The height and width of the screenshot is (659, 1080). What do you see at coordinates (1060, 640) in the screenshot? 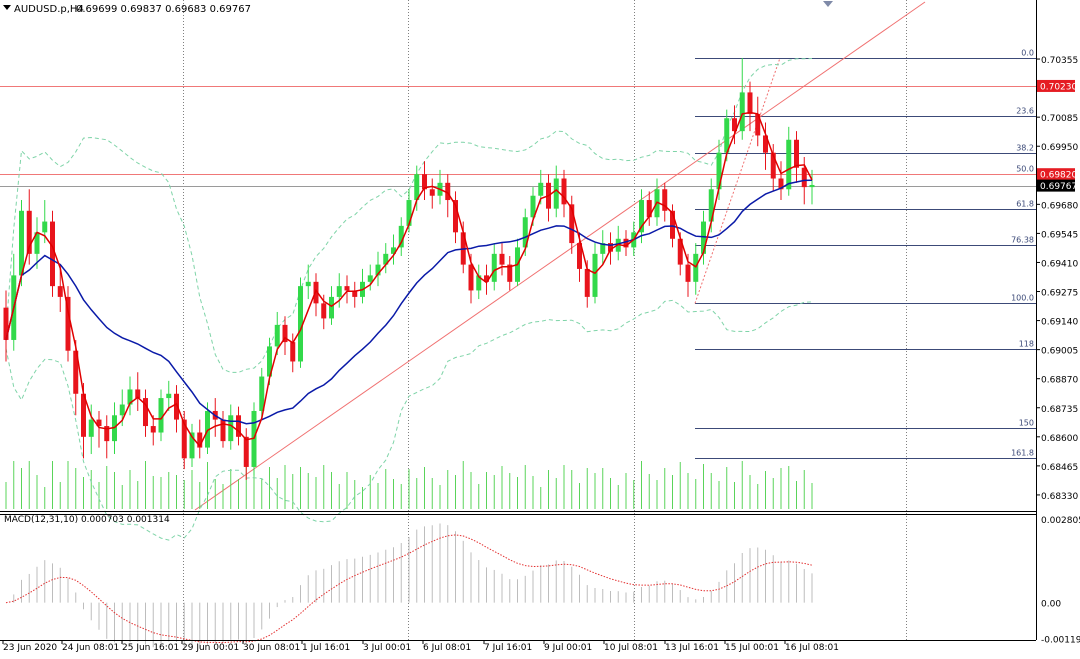
I see `macd-tick-label-2: -0.001198` at bounding box center [1060, 640].